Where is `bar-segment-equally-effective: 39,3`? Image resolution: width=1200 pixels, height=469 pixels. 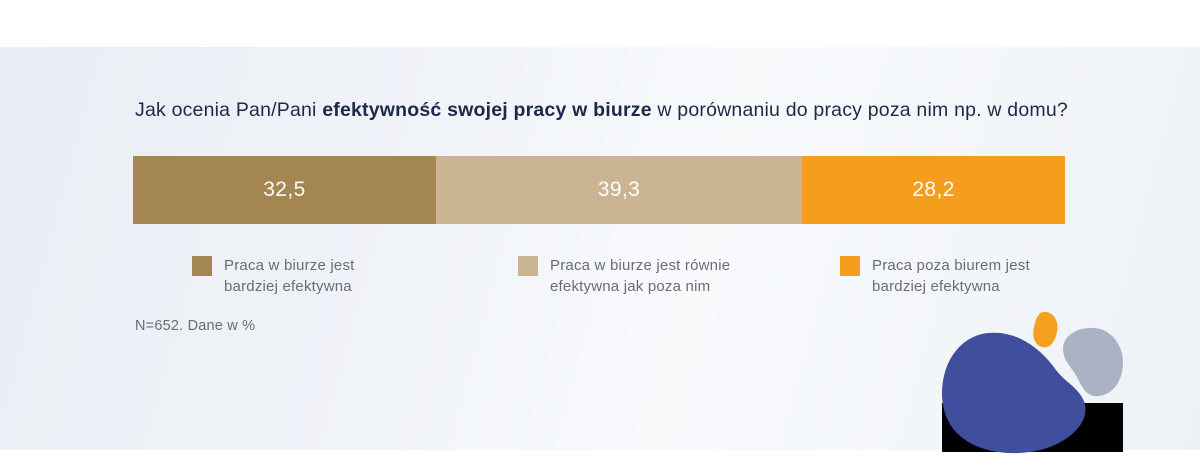 bar-segment-equally-effective: 39,3 is located at coordinates (619, 190).